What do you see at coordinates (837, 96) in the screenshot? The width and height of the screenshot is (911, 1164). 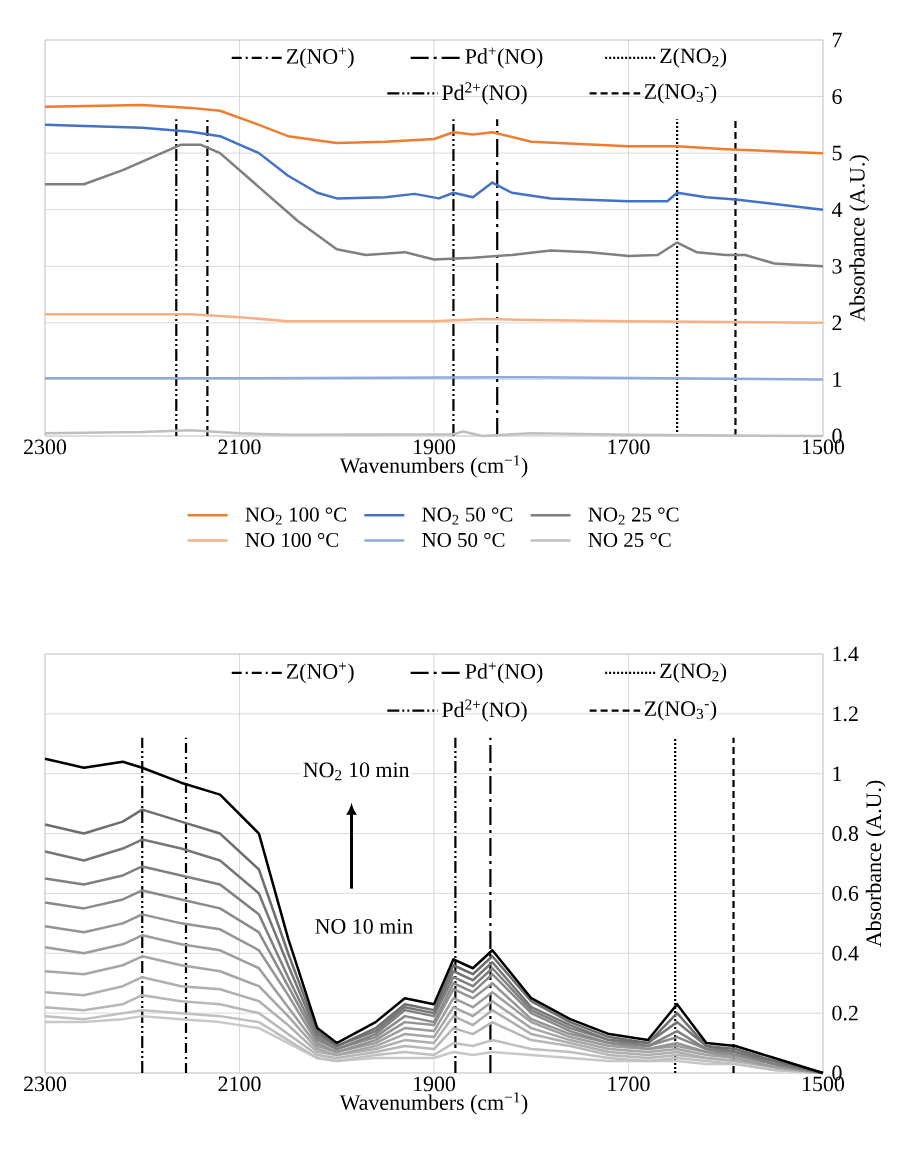 I see `y-tick-label: 6` at bounding box center [837, 96].